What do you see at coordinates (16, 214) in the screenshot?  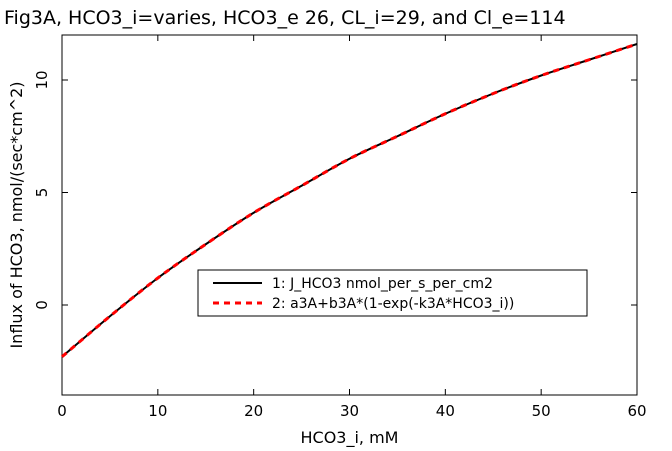 I see `y-axis-label: Influx of HCO3, nmol/(sec*cm^2)` at bounding box center [16, 214].